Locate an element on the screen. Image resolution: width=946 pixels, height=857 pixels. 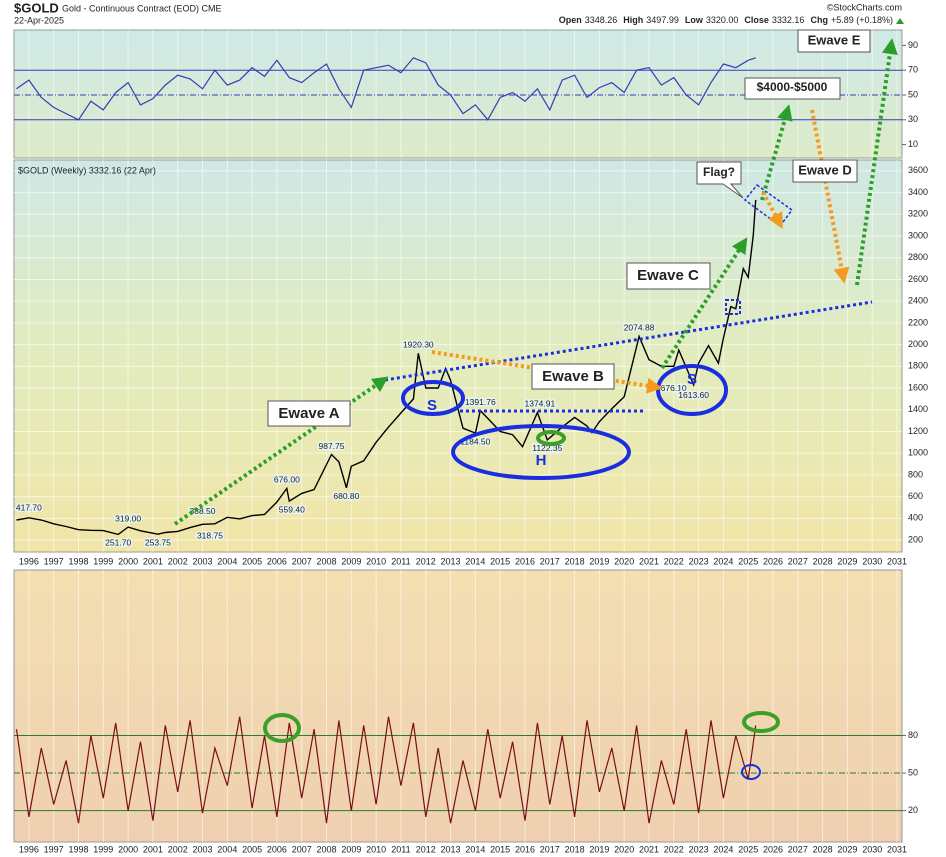
x-tick-label: 2019 is located at coordinates (599, 561).